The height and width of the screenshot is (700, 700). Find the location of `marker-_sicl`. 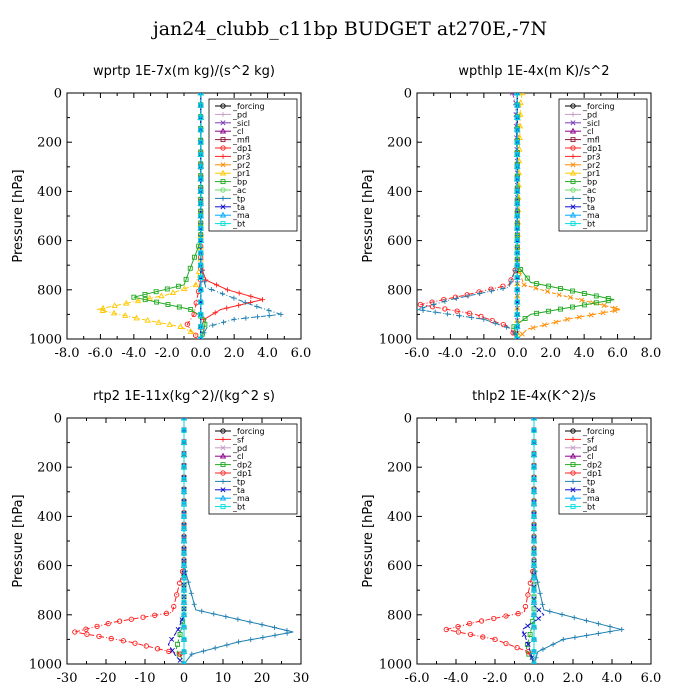

marker-_sicl is located at coordinates (512, 94).